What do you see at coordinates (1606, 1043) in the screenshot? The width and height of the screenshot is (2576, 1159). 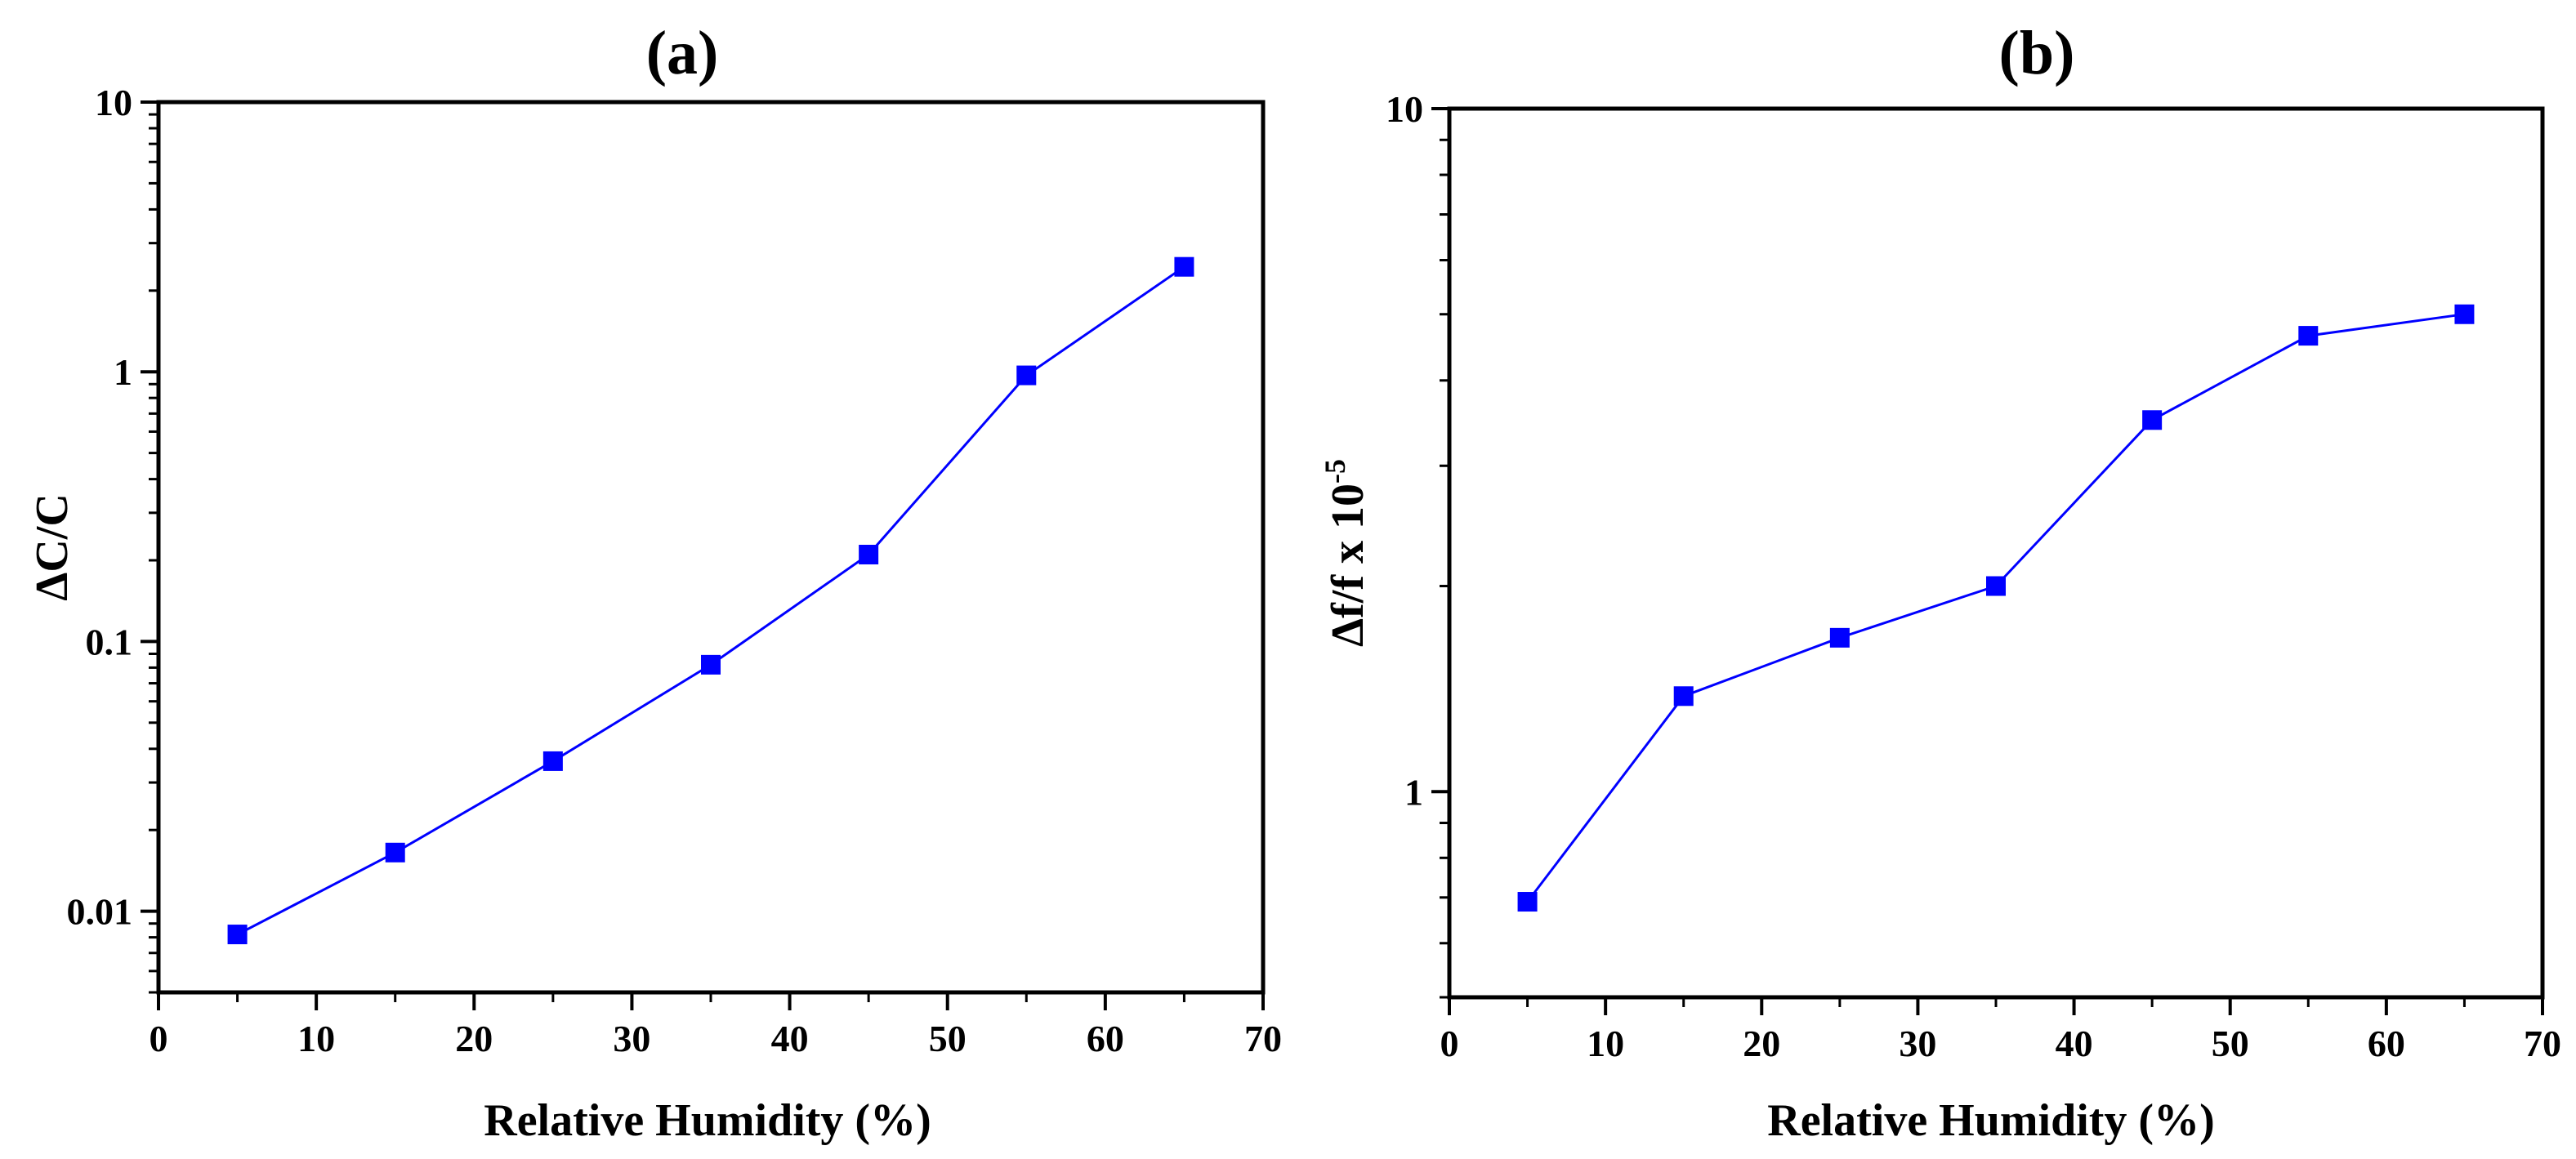 I see `x-tick-label-b-10: 10` at bounding box center [1606, 1043].